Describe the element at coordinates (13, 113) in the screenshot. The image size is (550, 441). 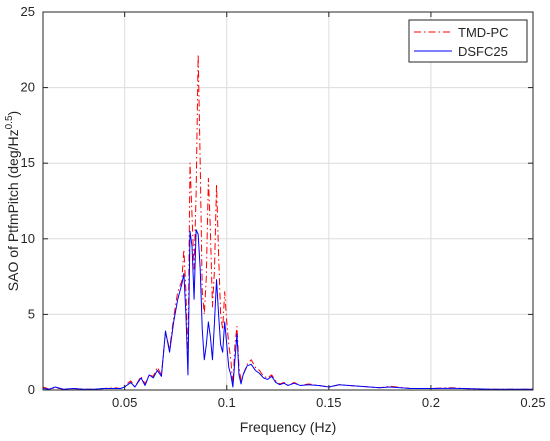
I see `y-axis-label-close: )` at that location.